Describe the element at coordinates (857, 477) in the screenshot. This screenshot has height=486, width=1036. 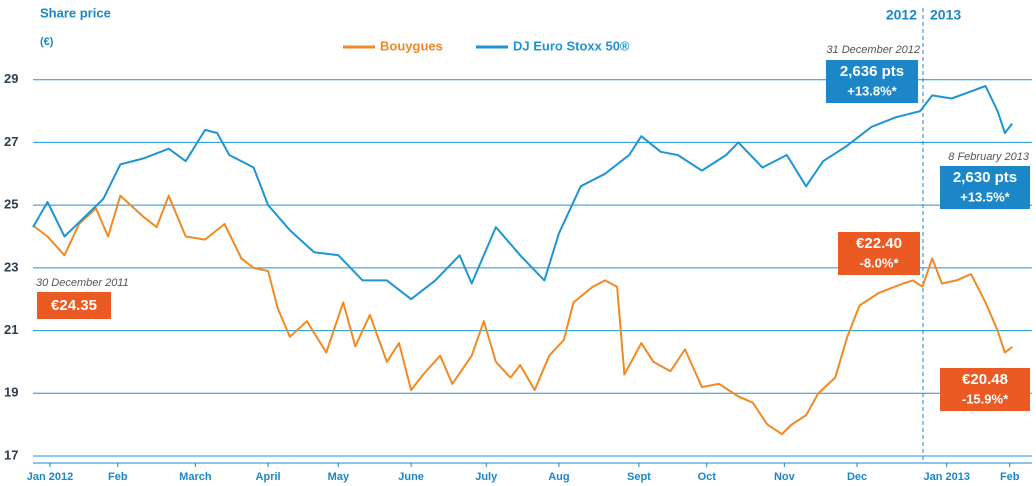
I see `x-tick-label: Dec` at that location.